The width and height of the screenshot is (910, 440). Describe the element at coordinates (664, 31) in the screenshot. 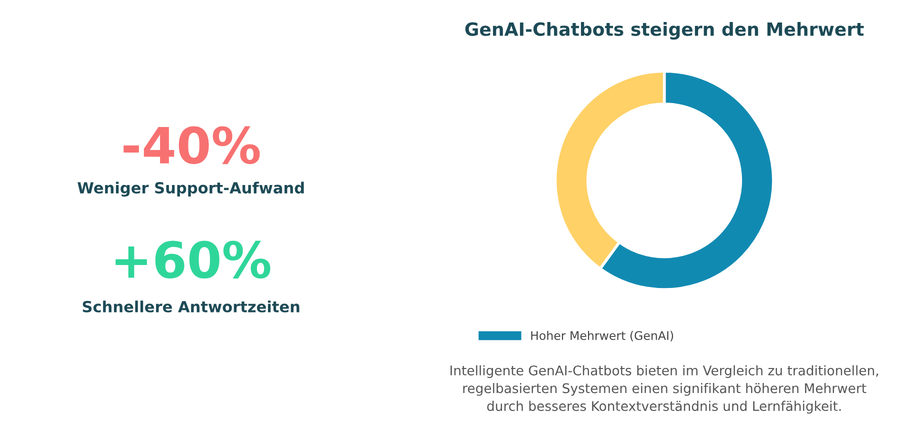

I see `chart-title: GenAI-Chatbots steigern den Mehrwert` at that location.